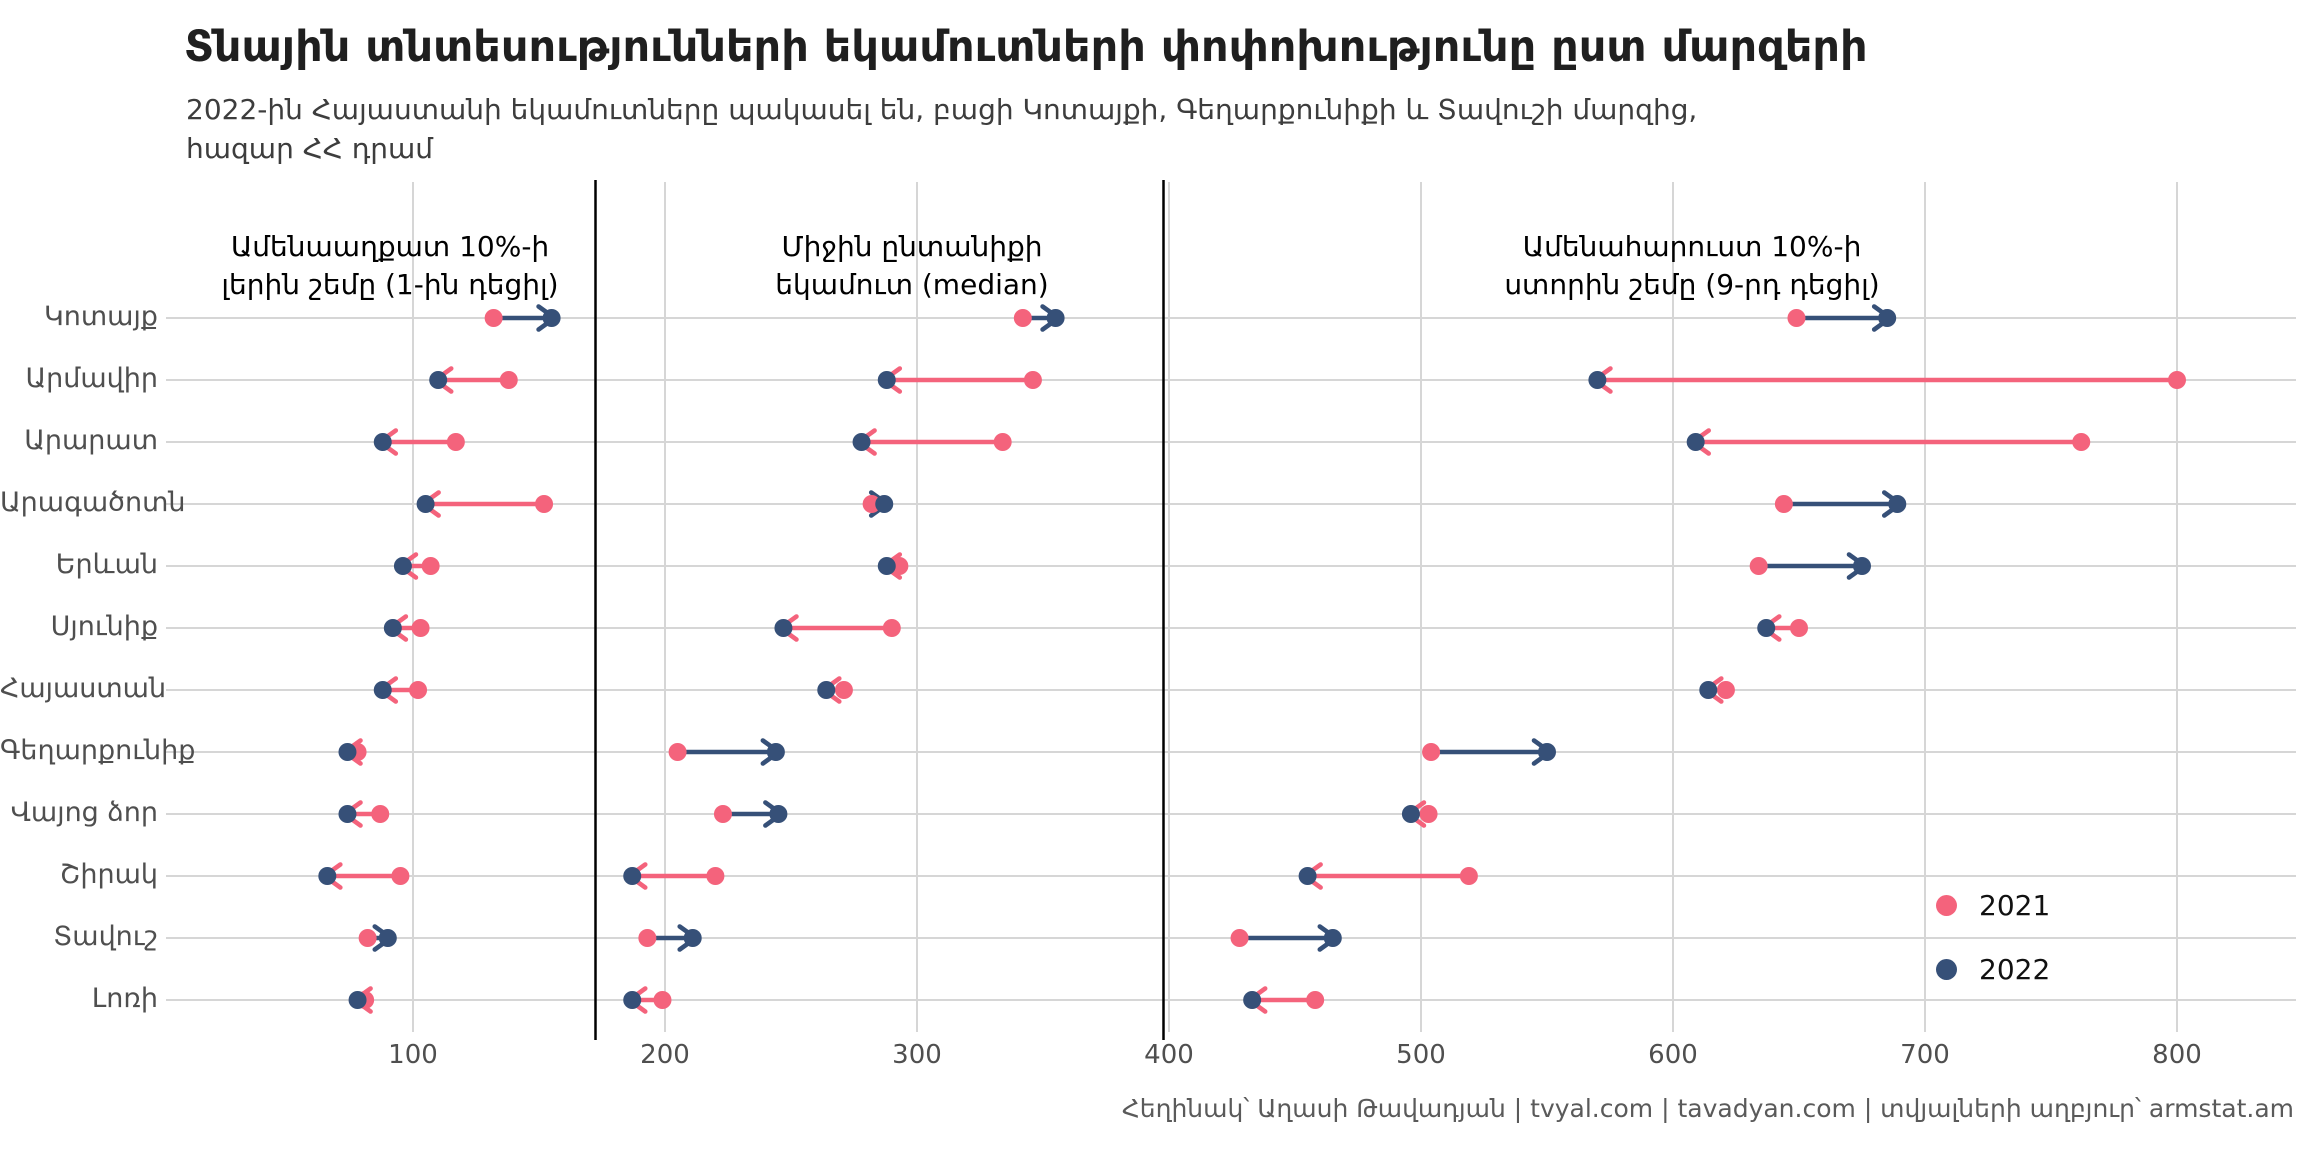  Describe the element at coordinates (413, 1055) in the screenshot. I see `x-axis-tick-label: 100` at that location.